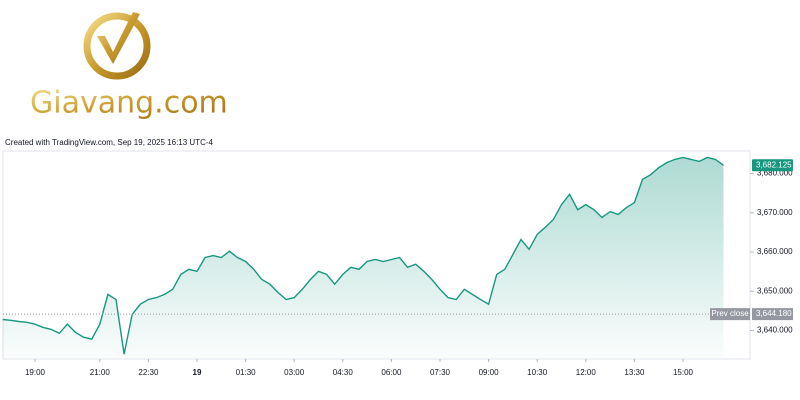 The height and width of the screenshot is (400, 800). I want to click on prev-close-value: 3,644.180, so click(774, 313).